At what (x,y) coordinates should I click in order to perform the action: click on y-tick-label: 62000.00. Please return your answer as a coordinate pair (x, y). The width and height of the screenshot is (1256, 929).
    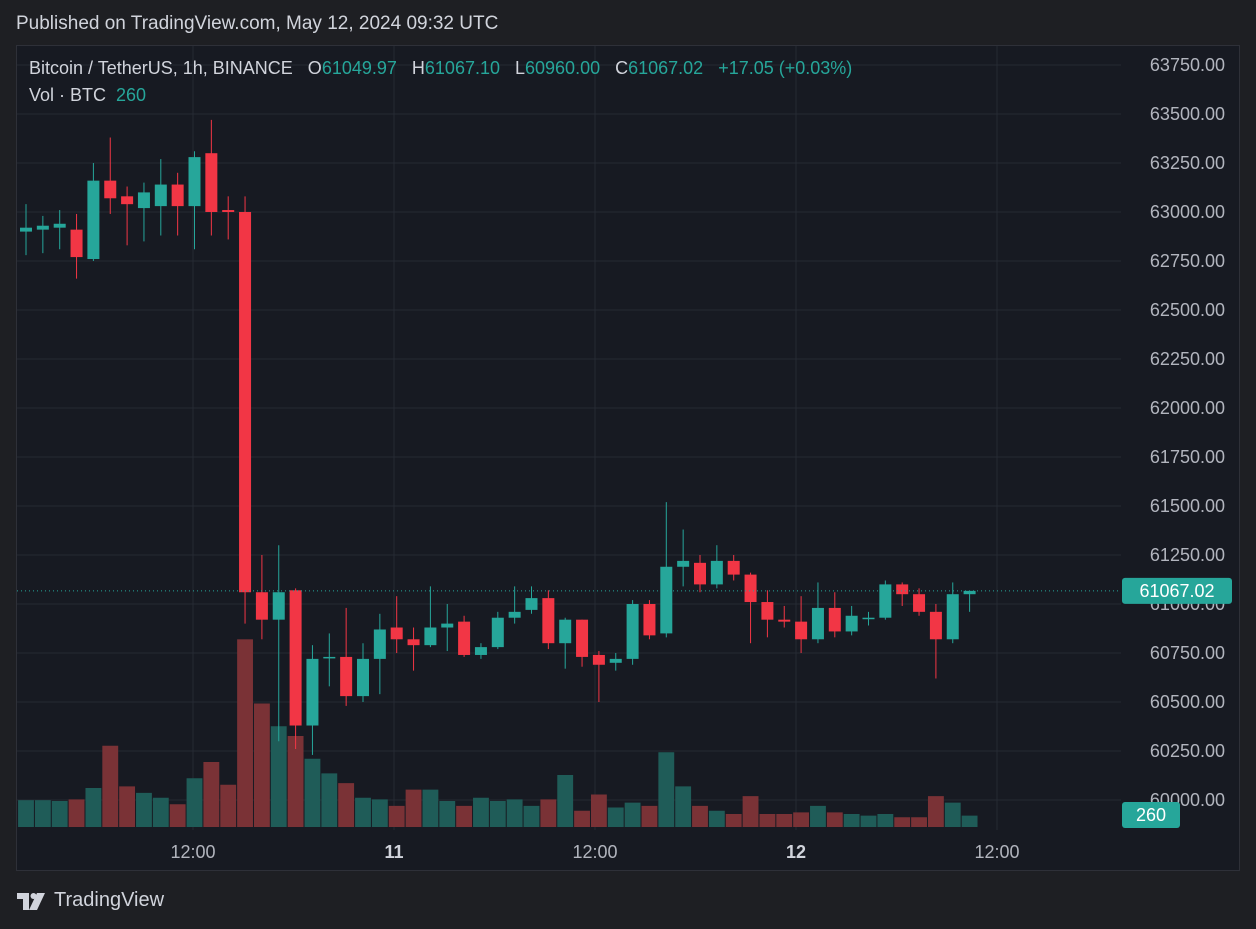
    Looking at the image, I should click on (1187, 408).